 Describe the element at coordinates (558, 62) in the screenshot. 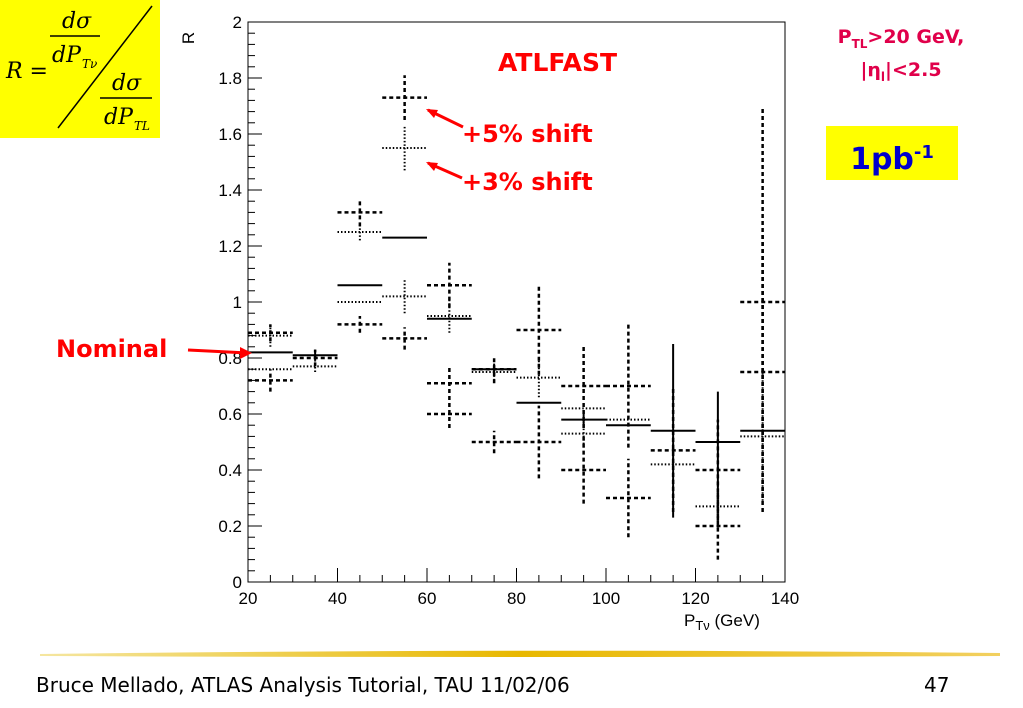

I see `chart-label-atlfast: ATLFAST` at that location.